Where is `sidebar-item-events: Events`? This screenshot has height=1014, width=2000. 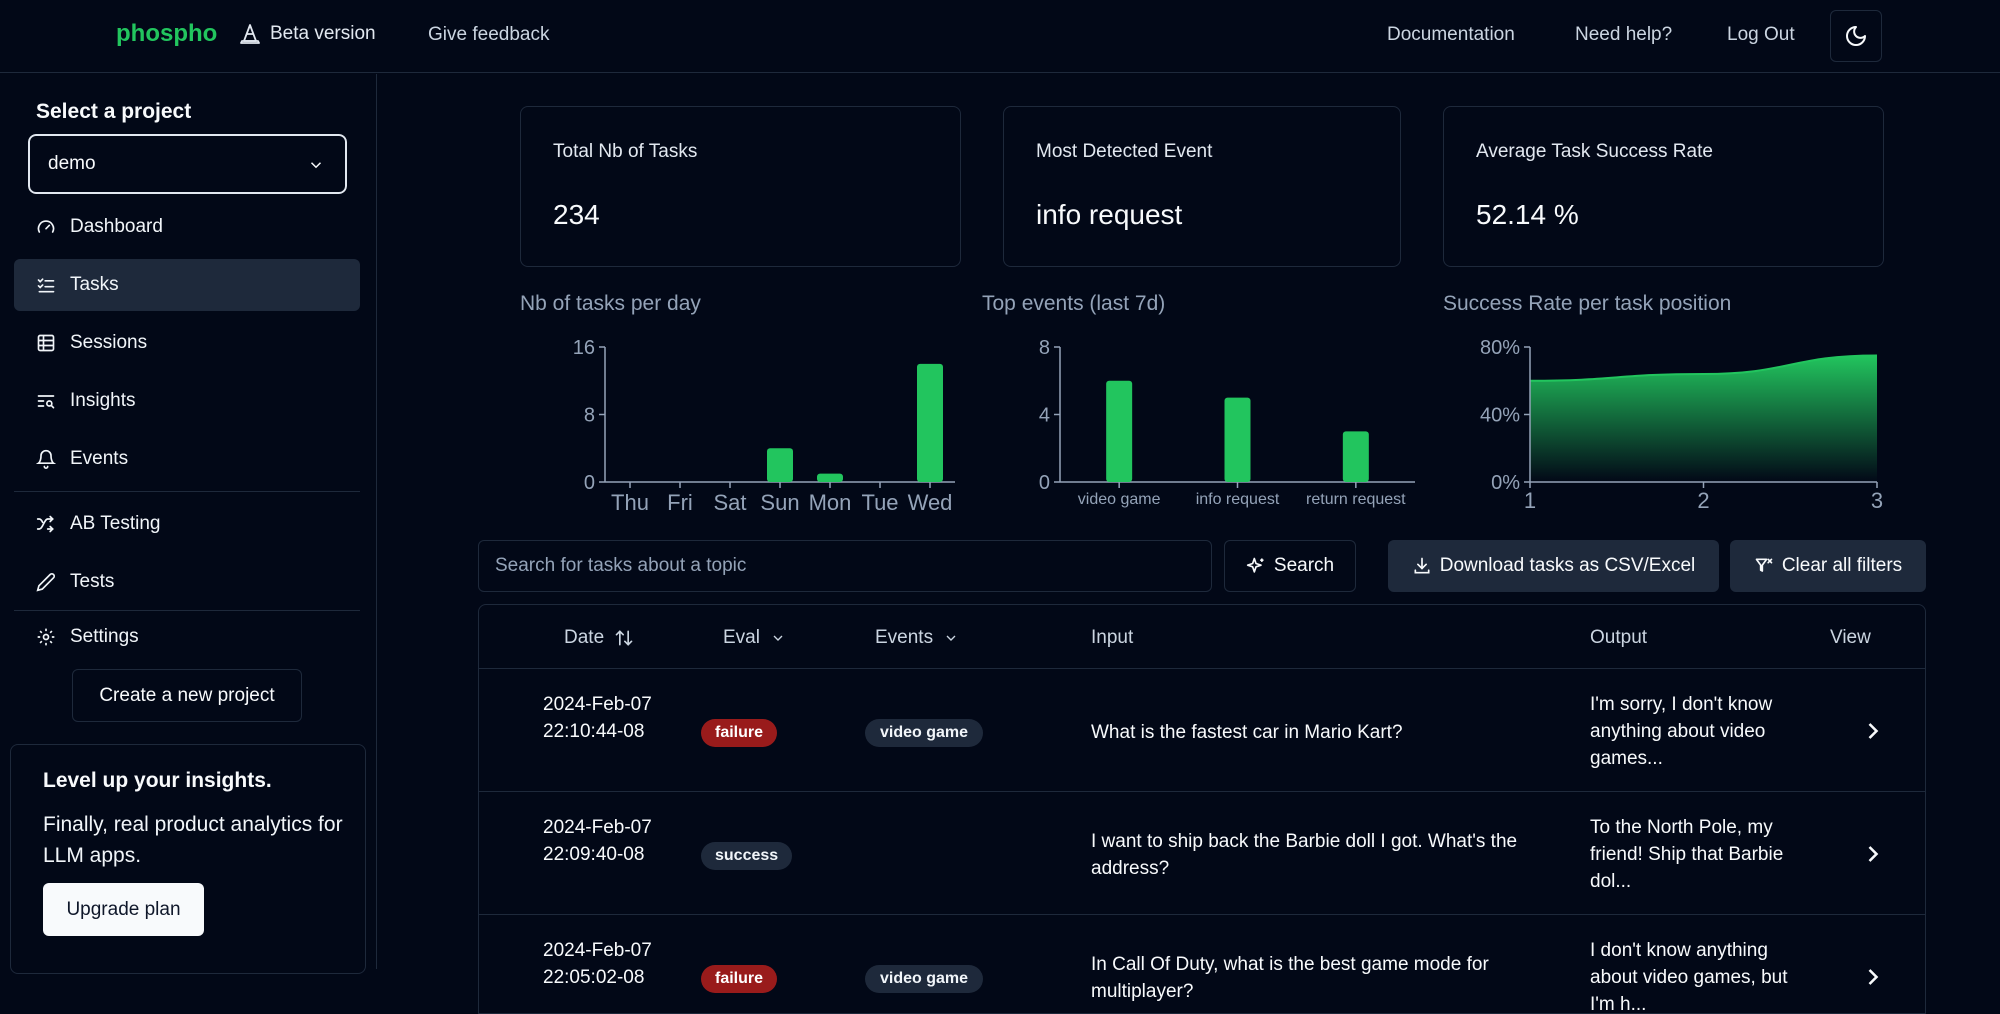 sidebar-item-events: Events is located at coordinates (187, 459).